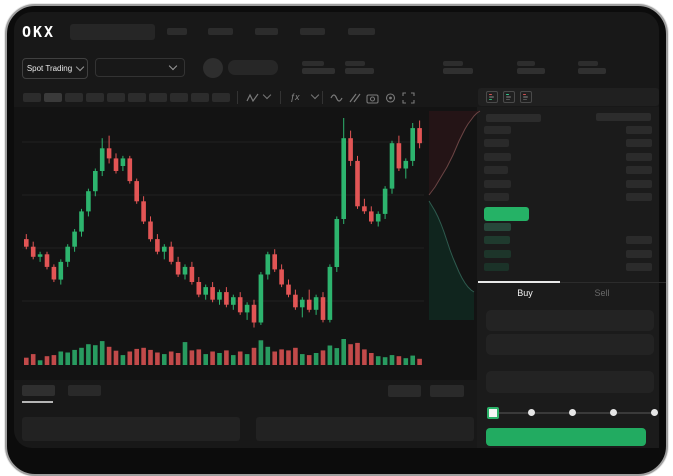 The image size is (673, 476). Describe the element at coordinates (53, 97) in the screenshot. I see `timeframe-button-active` at that location.